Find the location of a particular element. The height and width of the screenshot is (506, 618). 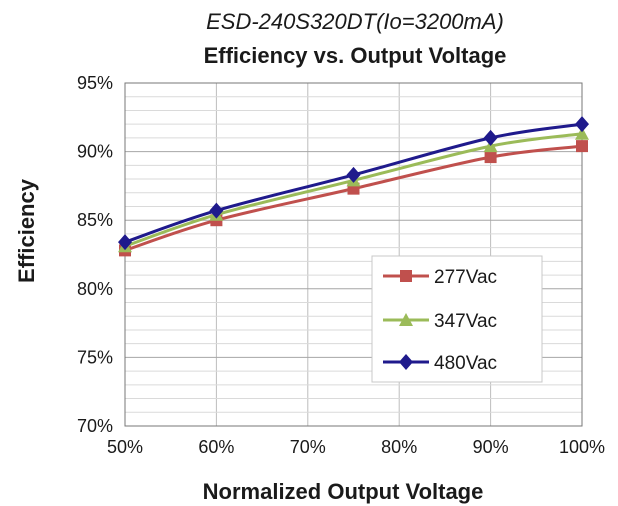

chart-subtitle: ESD-240S320DT(Io=3200mA) is located at coordinates (355, 21).